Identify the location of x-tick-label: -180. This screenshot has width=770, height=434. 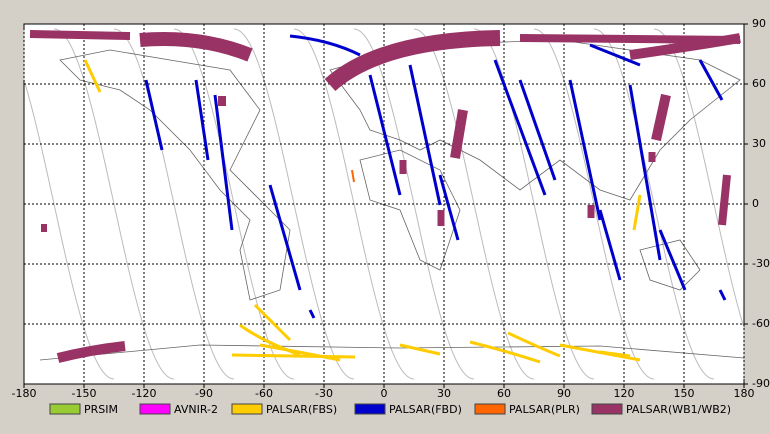
(24, 393).